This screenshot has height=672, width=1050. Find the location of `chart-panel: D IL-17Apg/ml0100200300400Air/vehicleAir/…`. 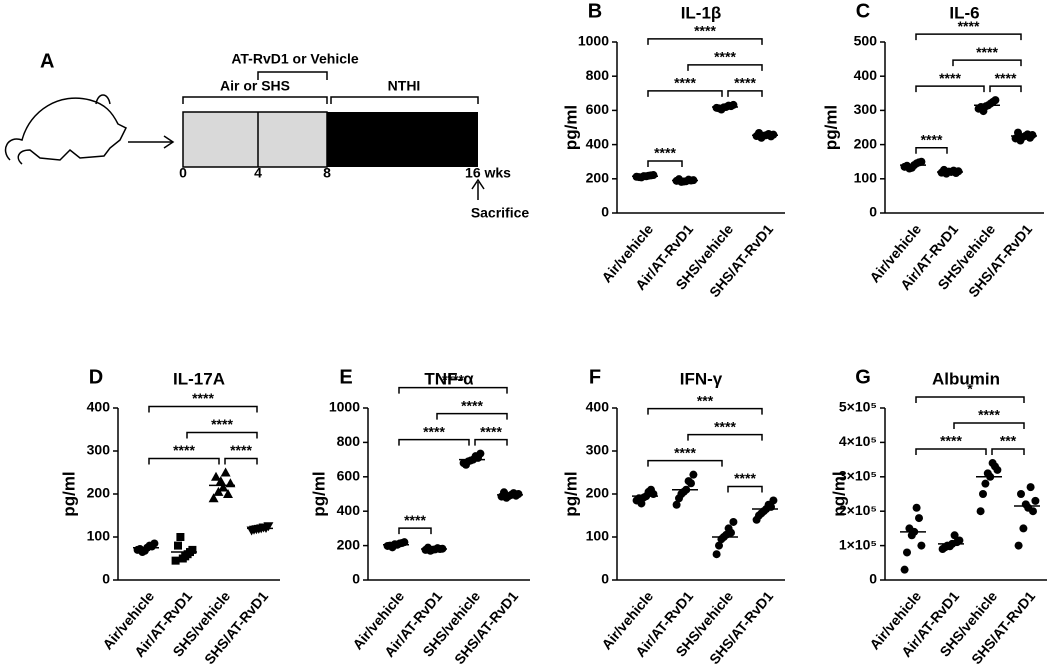

chart-panel: D IL-17Apg/ml0100200300400Air/vehicleAir/… is located at coordinates (169, 516).